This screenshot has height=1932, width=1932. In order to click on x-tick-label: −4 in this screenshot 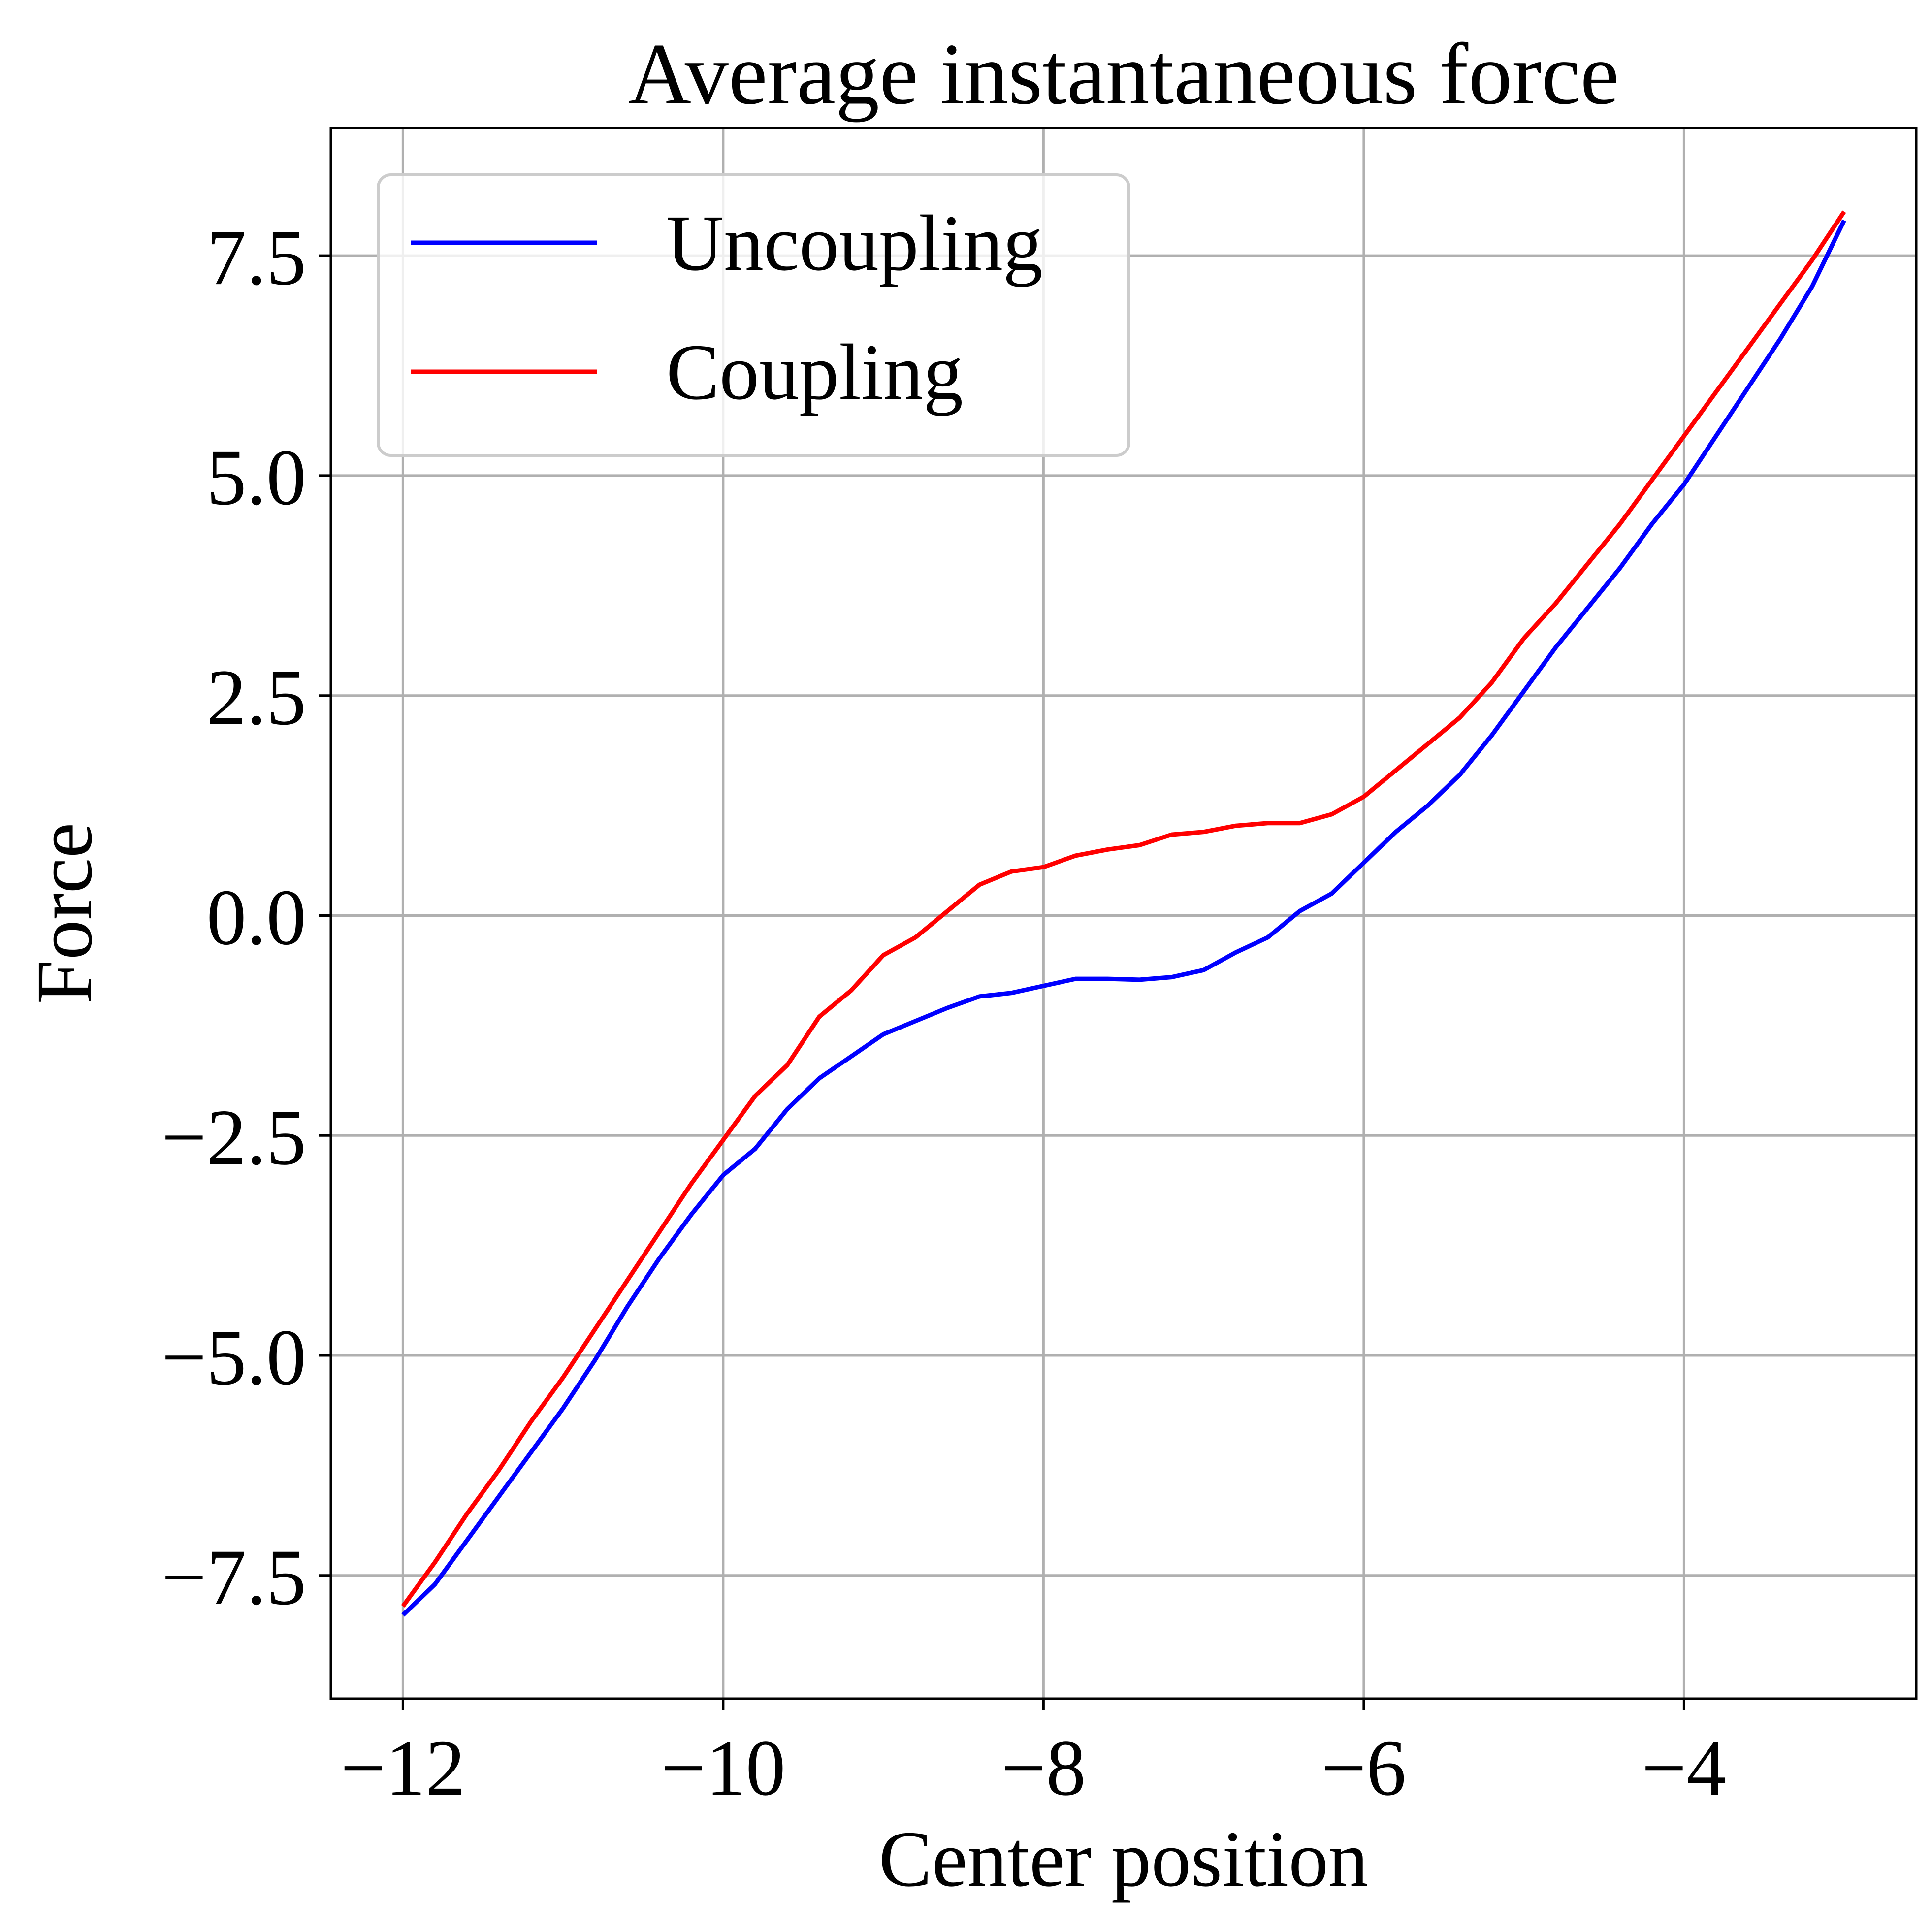, I will do `click(1684, 1768)`.